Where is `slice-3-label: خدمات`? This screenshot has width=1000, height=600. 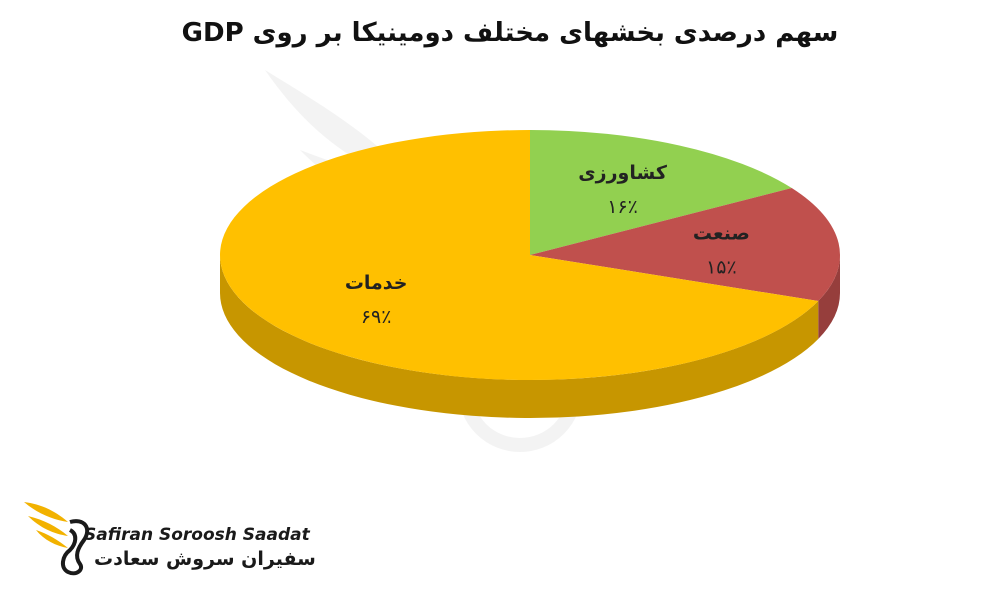 slice-3-label: خدمات is located at coordinates (376, 283).